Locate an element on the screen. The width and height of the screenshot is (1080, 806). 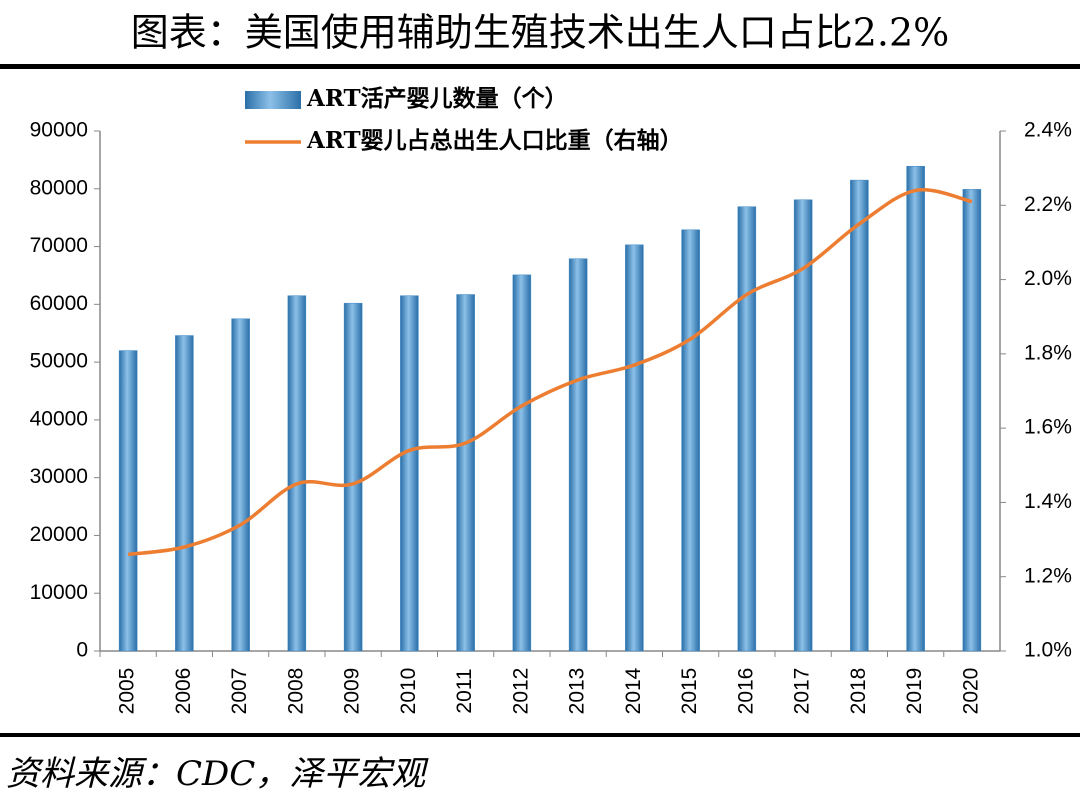
y2-tick-label: 2.4% is located at coordinates (1048, 130).